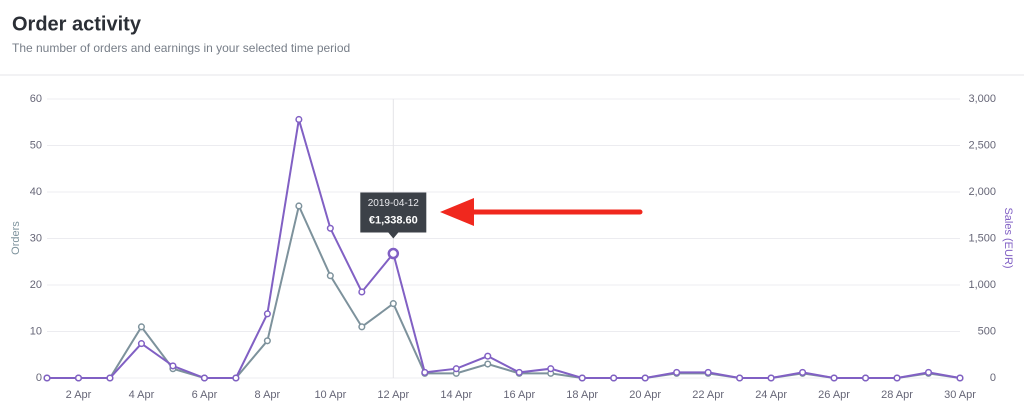 The width and height of the screenshot is (1024, 414). I want to click on x-tick-label: 18 Apr, so click(582, 395).